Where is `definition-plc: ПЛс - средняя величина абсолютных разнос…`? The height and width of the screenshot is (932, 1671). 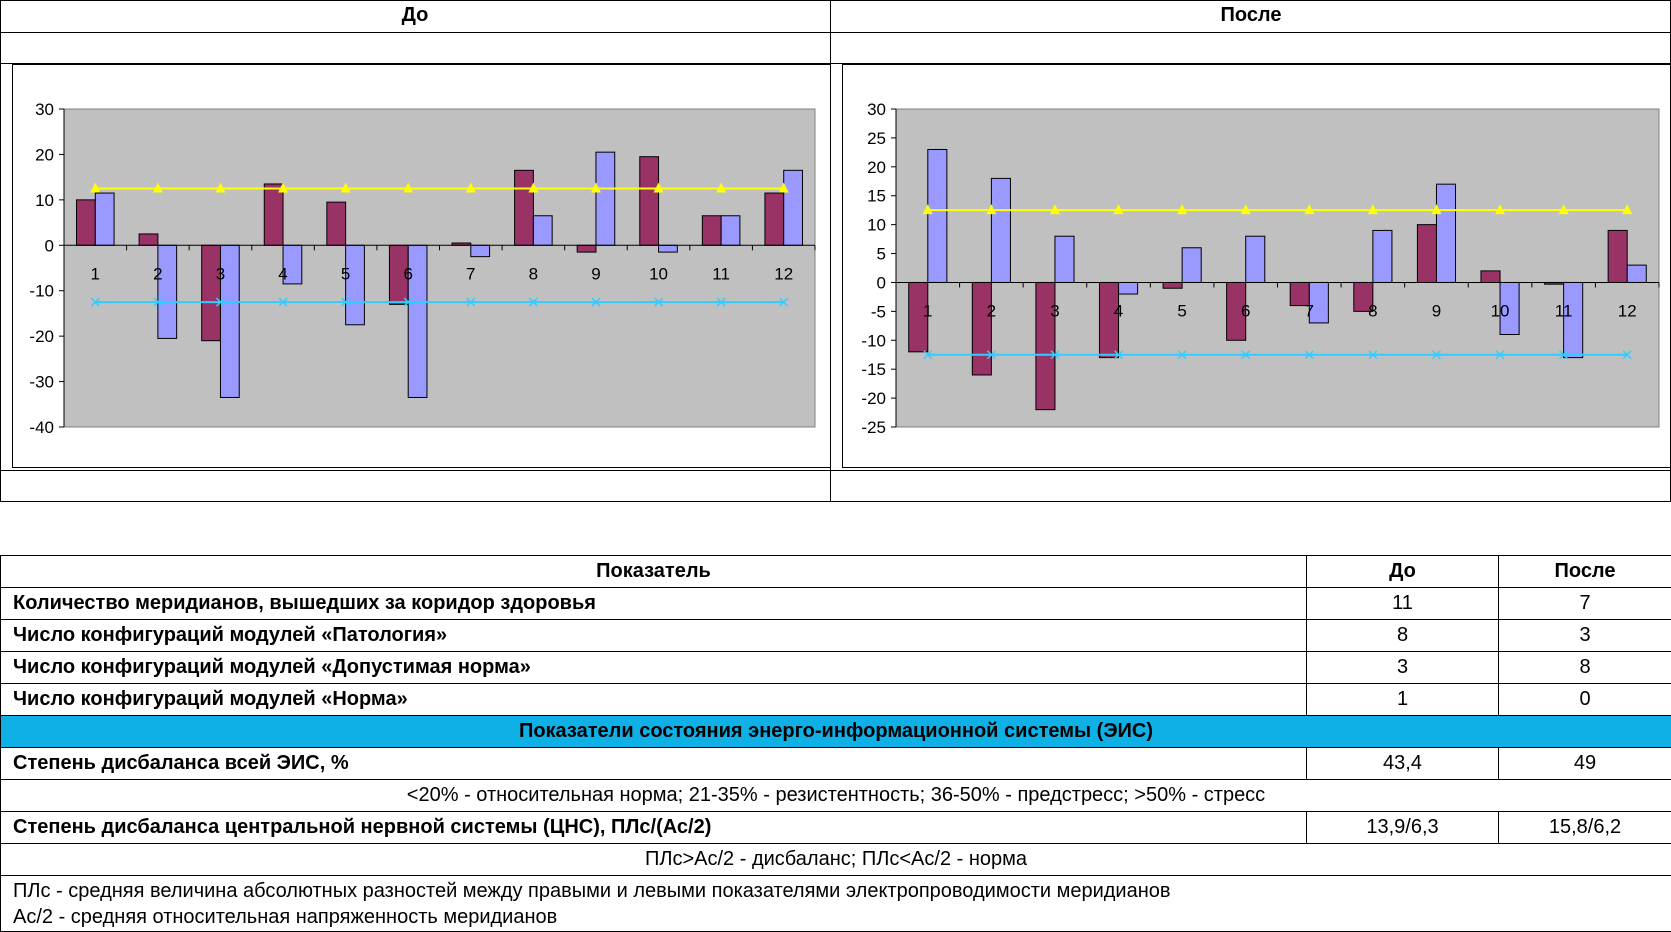 definition-plc: ПЛс - средняя величина абсолютных разнос… is located at coordinates (836, 891).